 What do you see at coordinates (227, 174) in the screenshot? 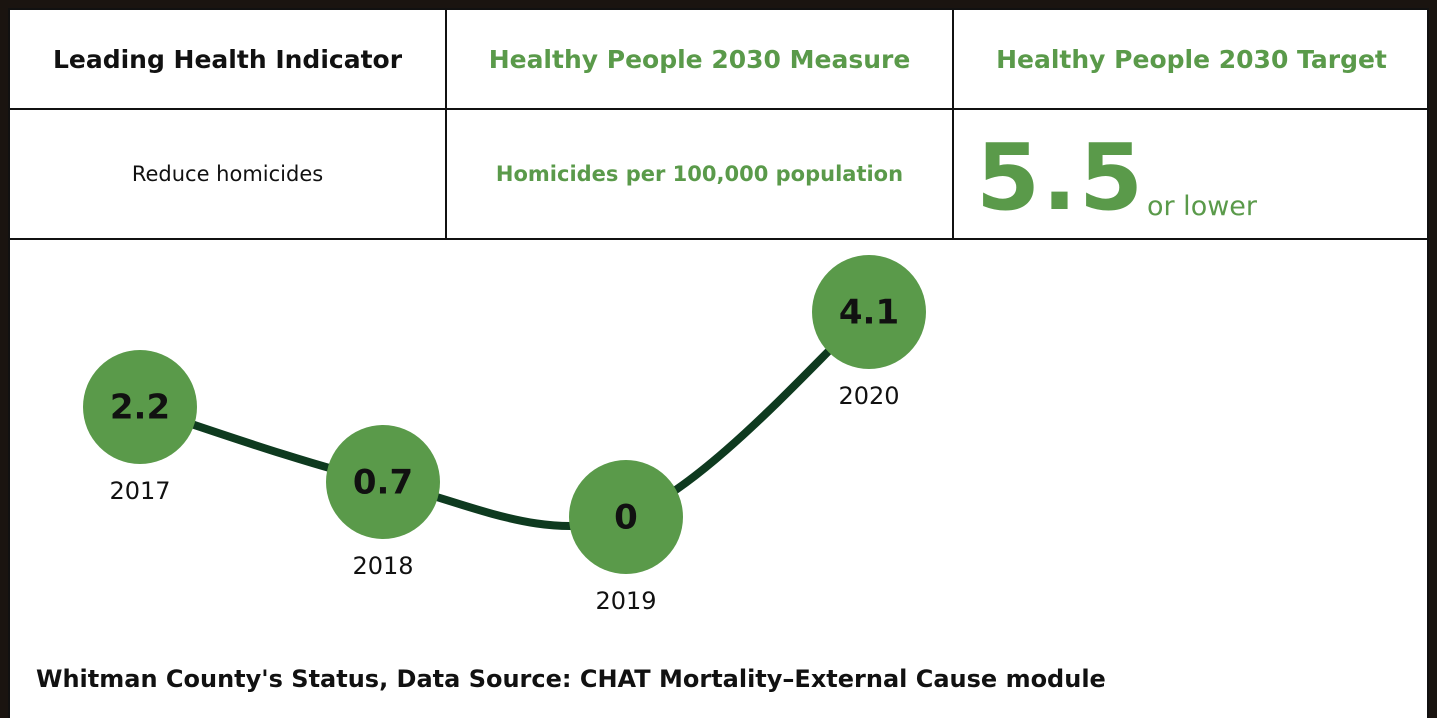
I see `indicator-cell: Reduce homicides` at bounding box center [227, 174].